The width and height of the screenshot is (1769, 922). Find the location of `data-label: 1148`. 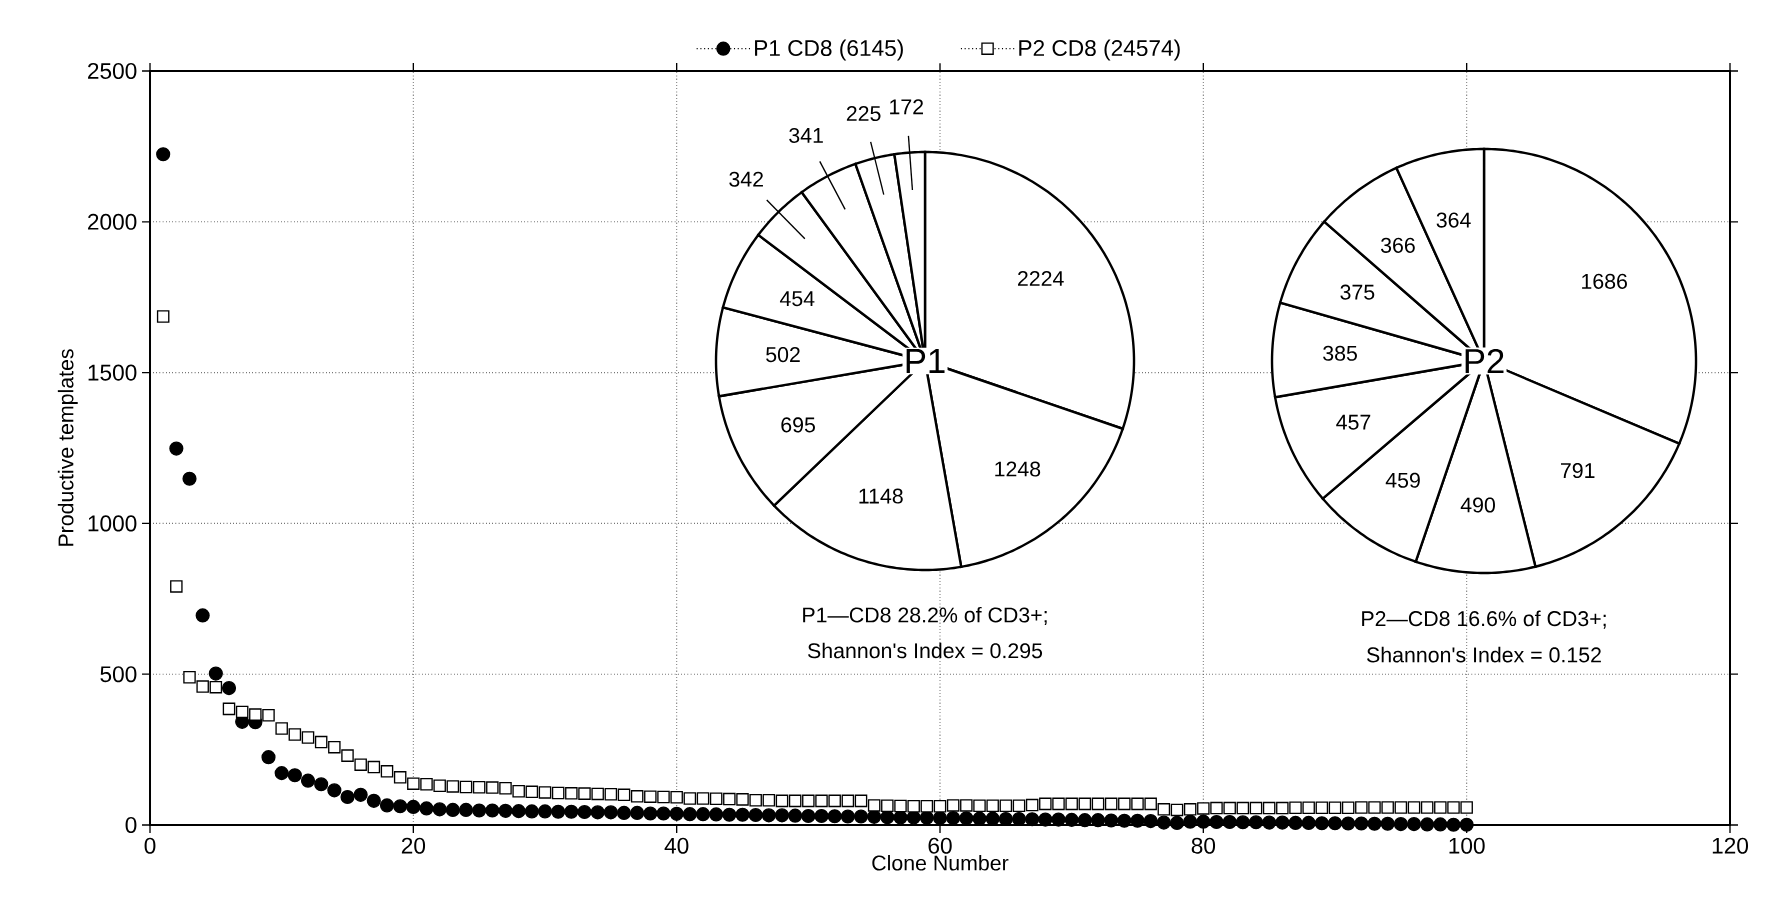

data-label: 1148 is located at coordinates (881, 496).